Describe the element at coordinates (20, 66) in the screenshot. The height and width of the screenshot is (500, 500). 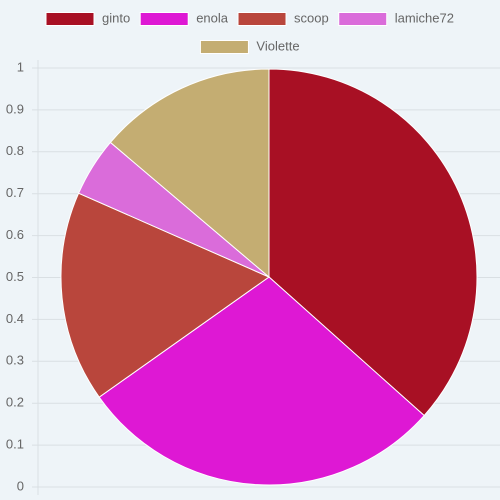
I see `y-tick-label: 1` at that location.